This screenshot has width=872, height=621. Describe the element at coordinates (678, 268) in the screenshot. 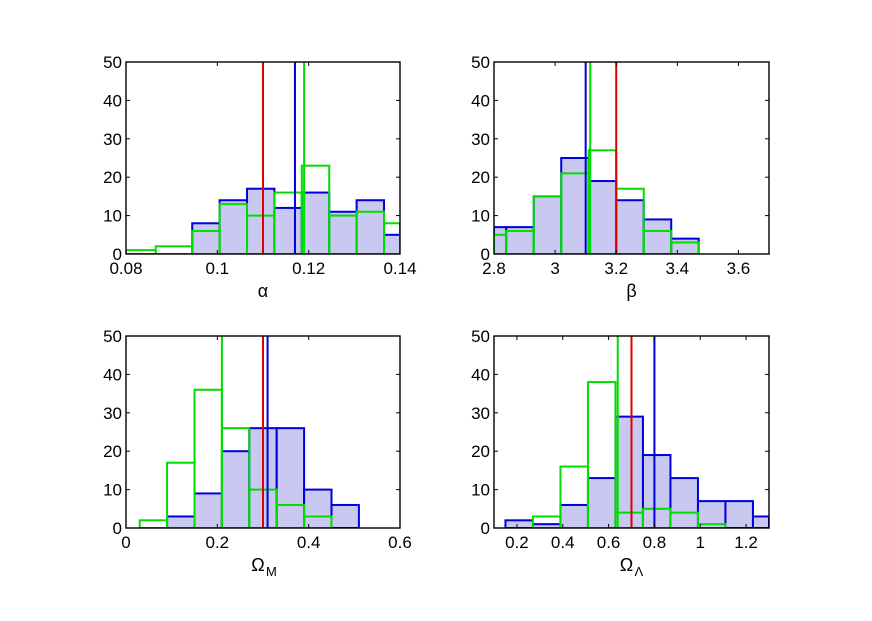

I see `x-tick-label: 3.4` at that location.